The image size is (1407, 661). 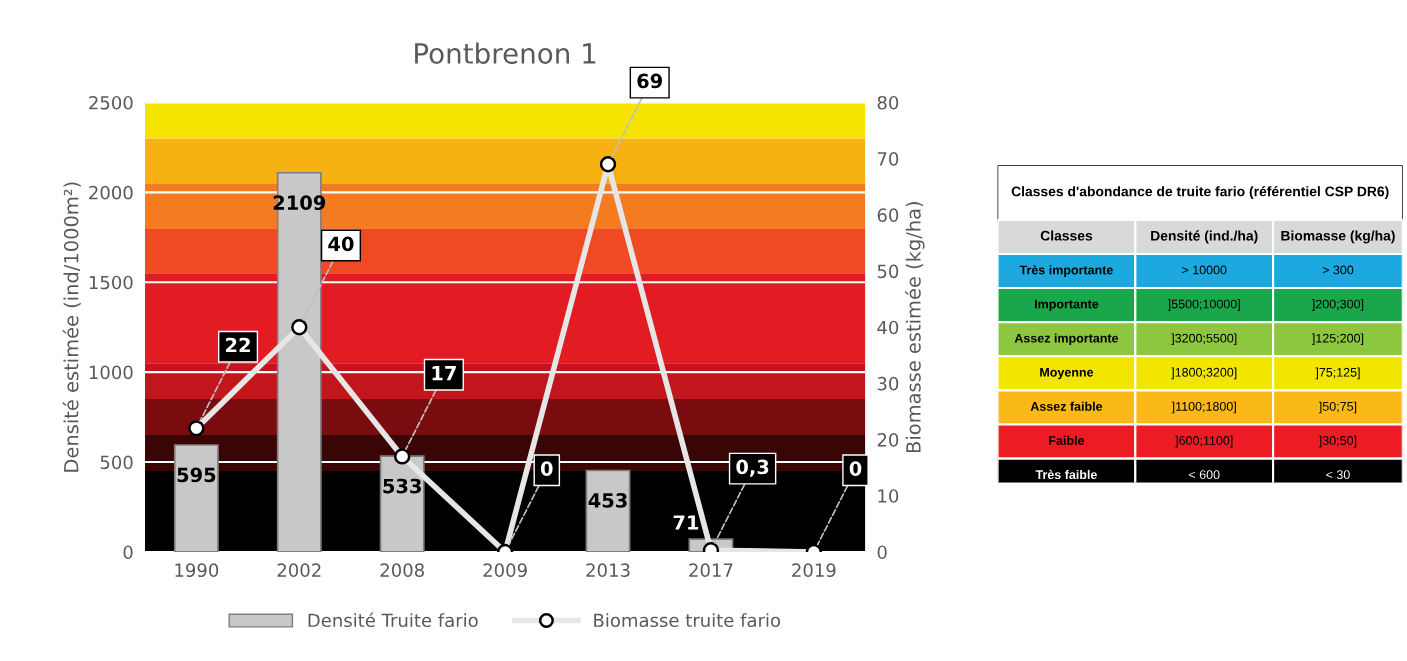 I want to click on text: ]1800;3200], so click(x=1204, y=373).